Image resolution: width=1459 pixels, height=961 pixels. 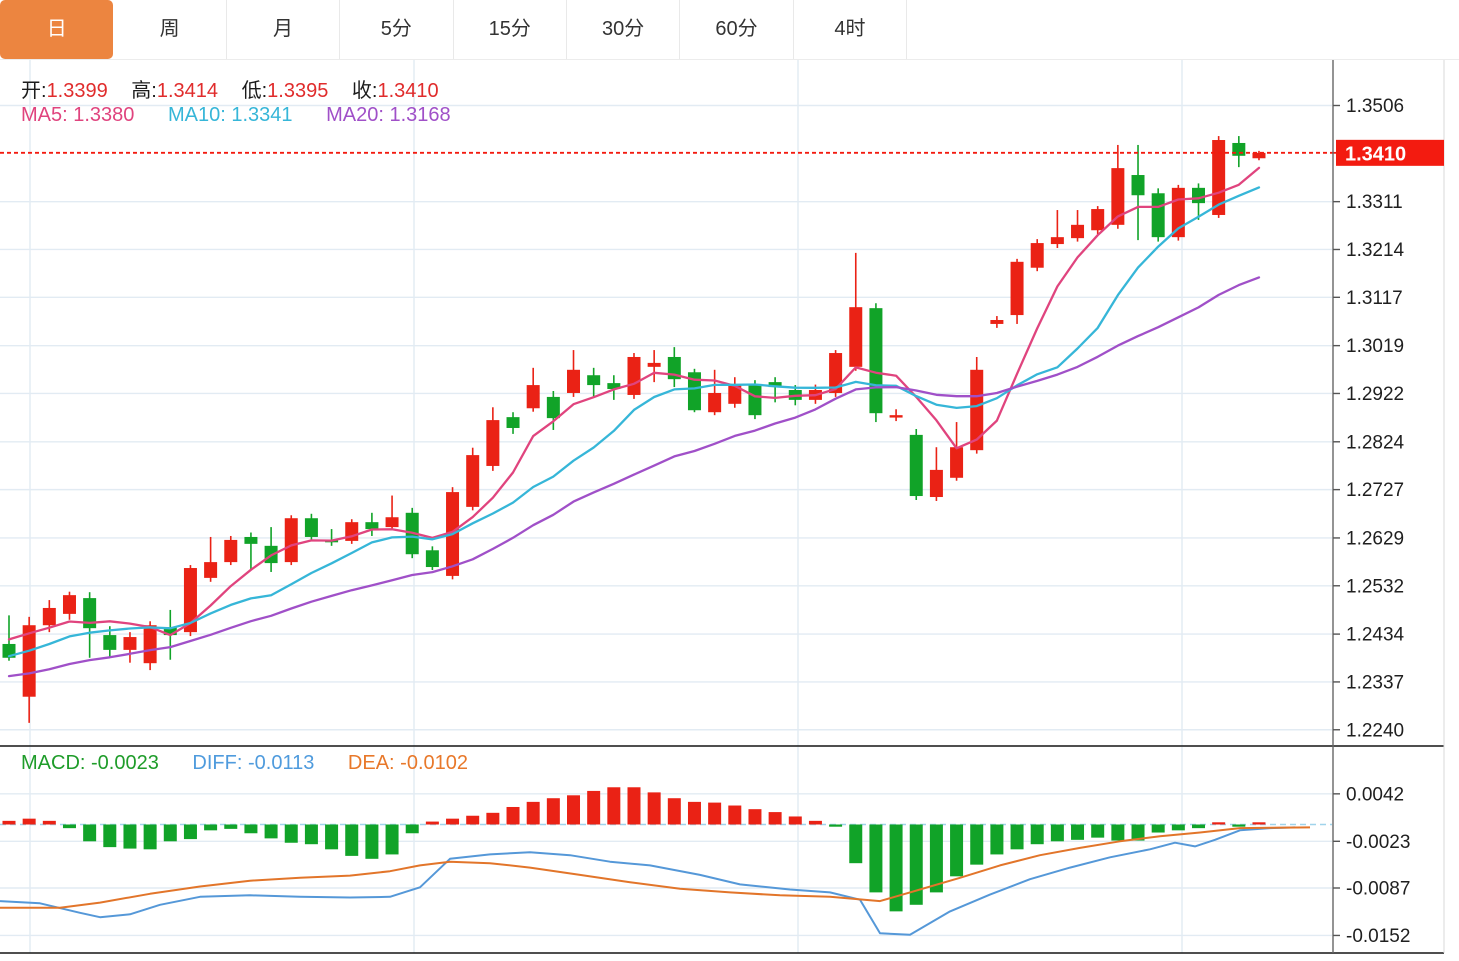 What do you see at coordinates (624, 29) in the screenshot?
I see `tab-30分: 30分` at bounding box center [624, 29].